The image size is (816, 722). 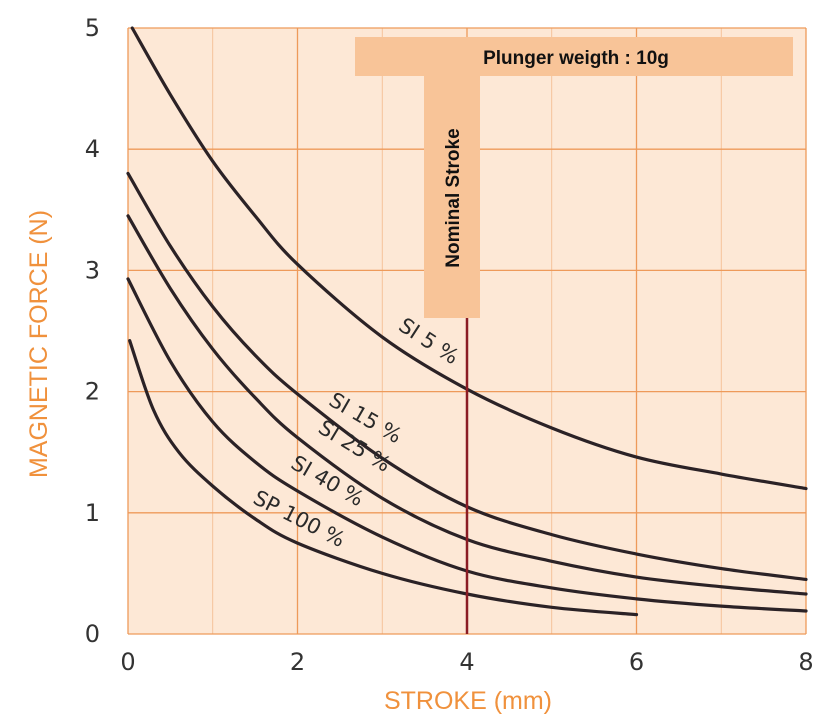 What do you see at coordinates (92, 149) in the screenshot?
I see `y-tick-label-4: 4` at bounding box center [92, 149].